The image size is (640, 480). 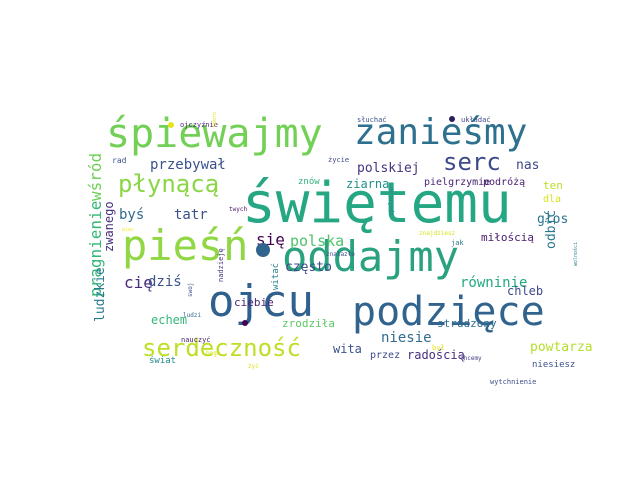 What do you see at coordinates (368, 184) in the screenshot?
I see `word-cloud-word: ziarna` at bounding box center [368, 184].